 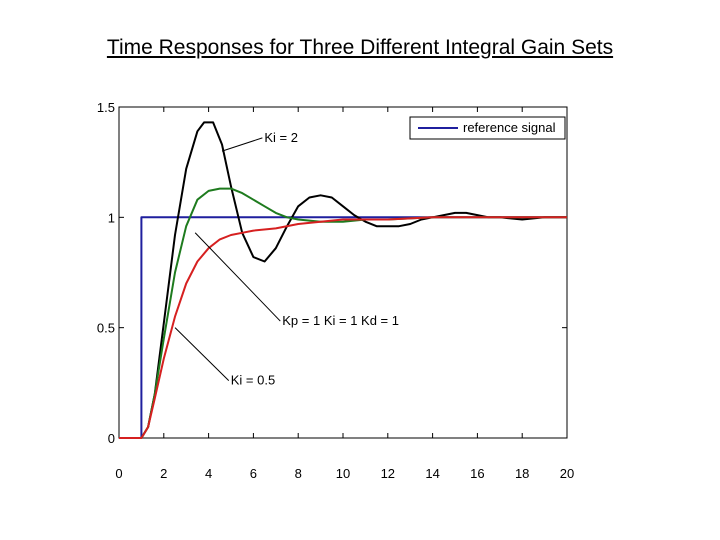 What do you see at coordinates (111, 217) in the screenshot?
I see `y-tick-label: 1` at bounding box center [111, 217].